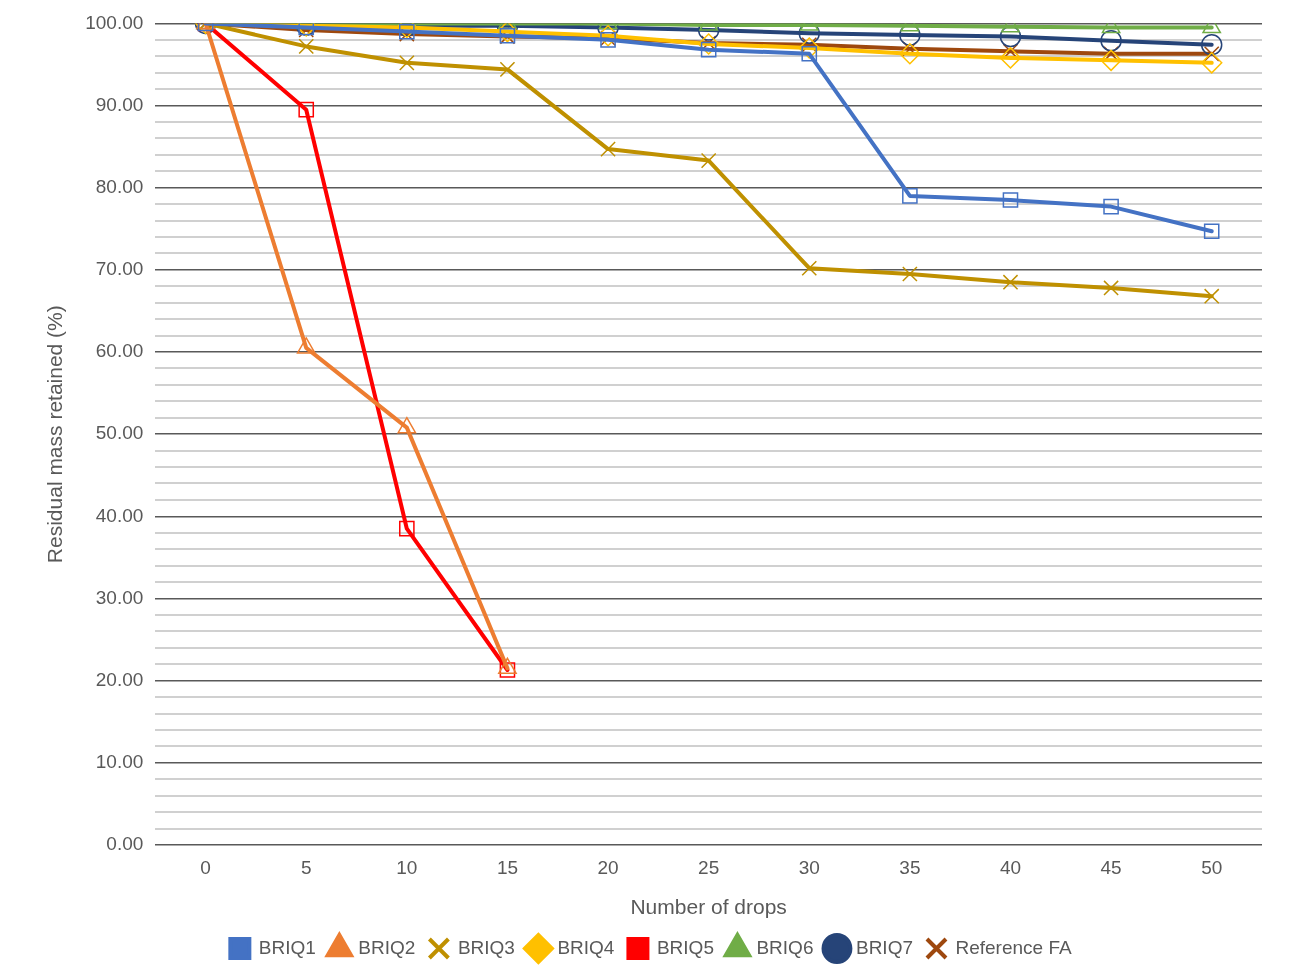 The height and width of the screenshot is (976, 1290). Describe the element at coordinates (119, 597) in the screenshot. I see `y-tick-label: 30.00` at that location.